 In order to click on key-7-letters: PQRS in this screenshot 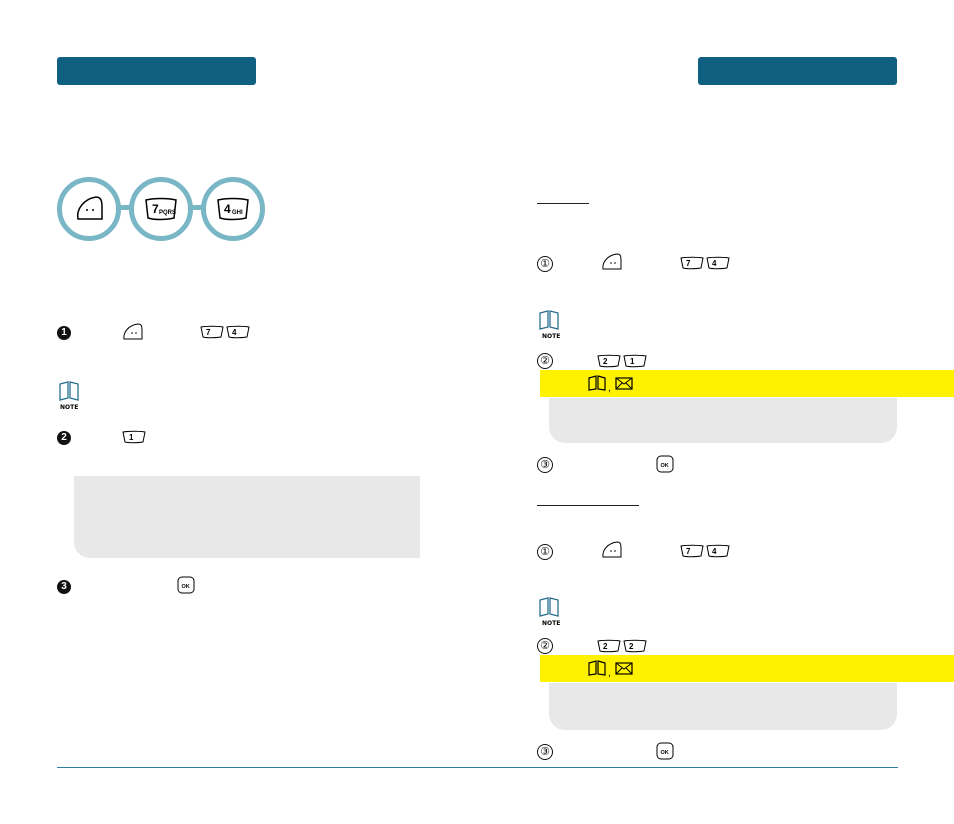, I will do `click(167, 213)`.